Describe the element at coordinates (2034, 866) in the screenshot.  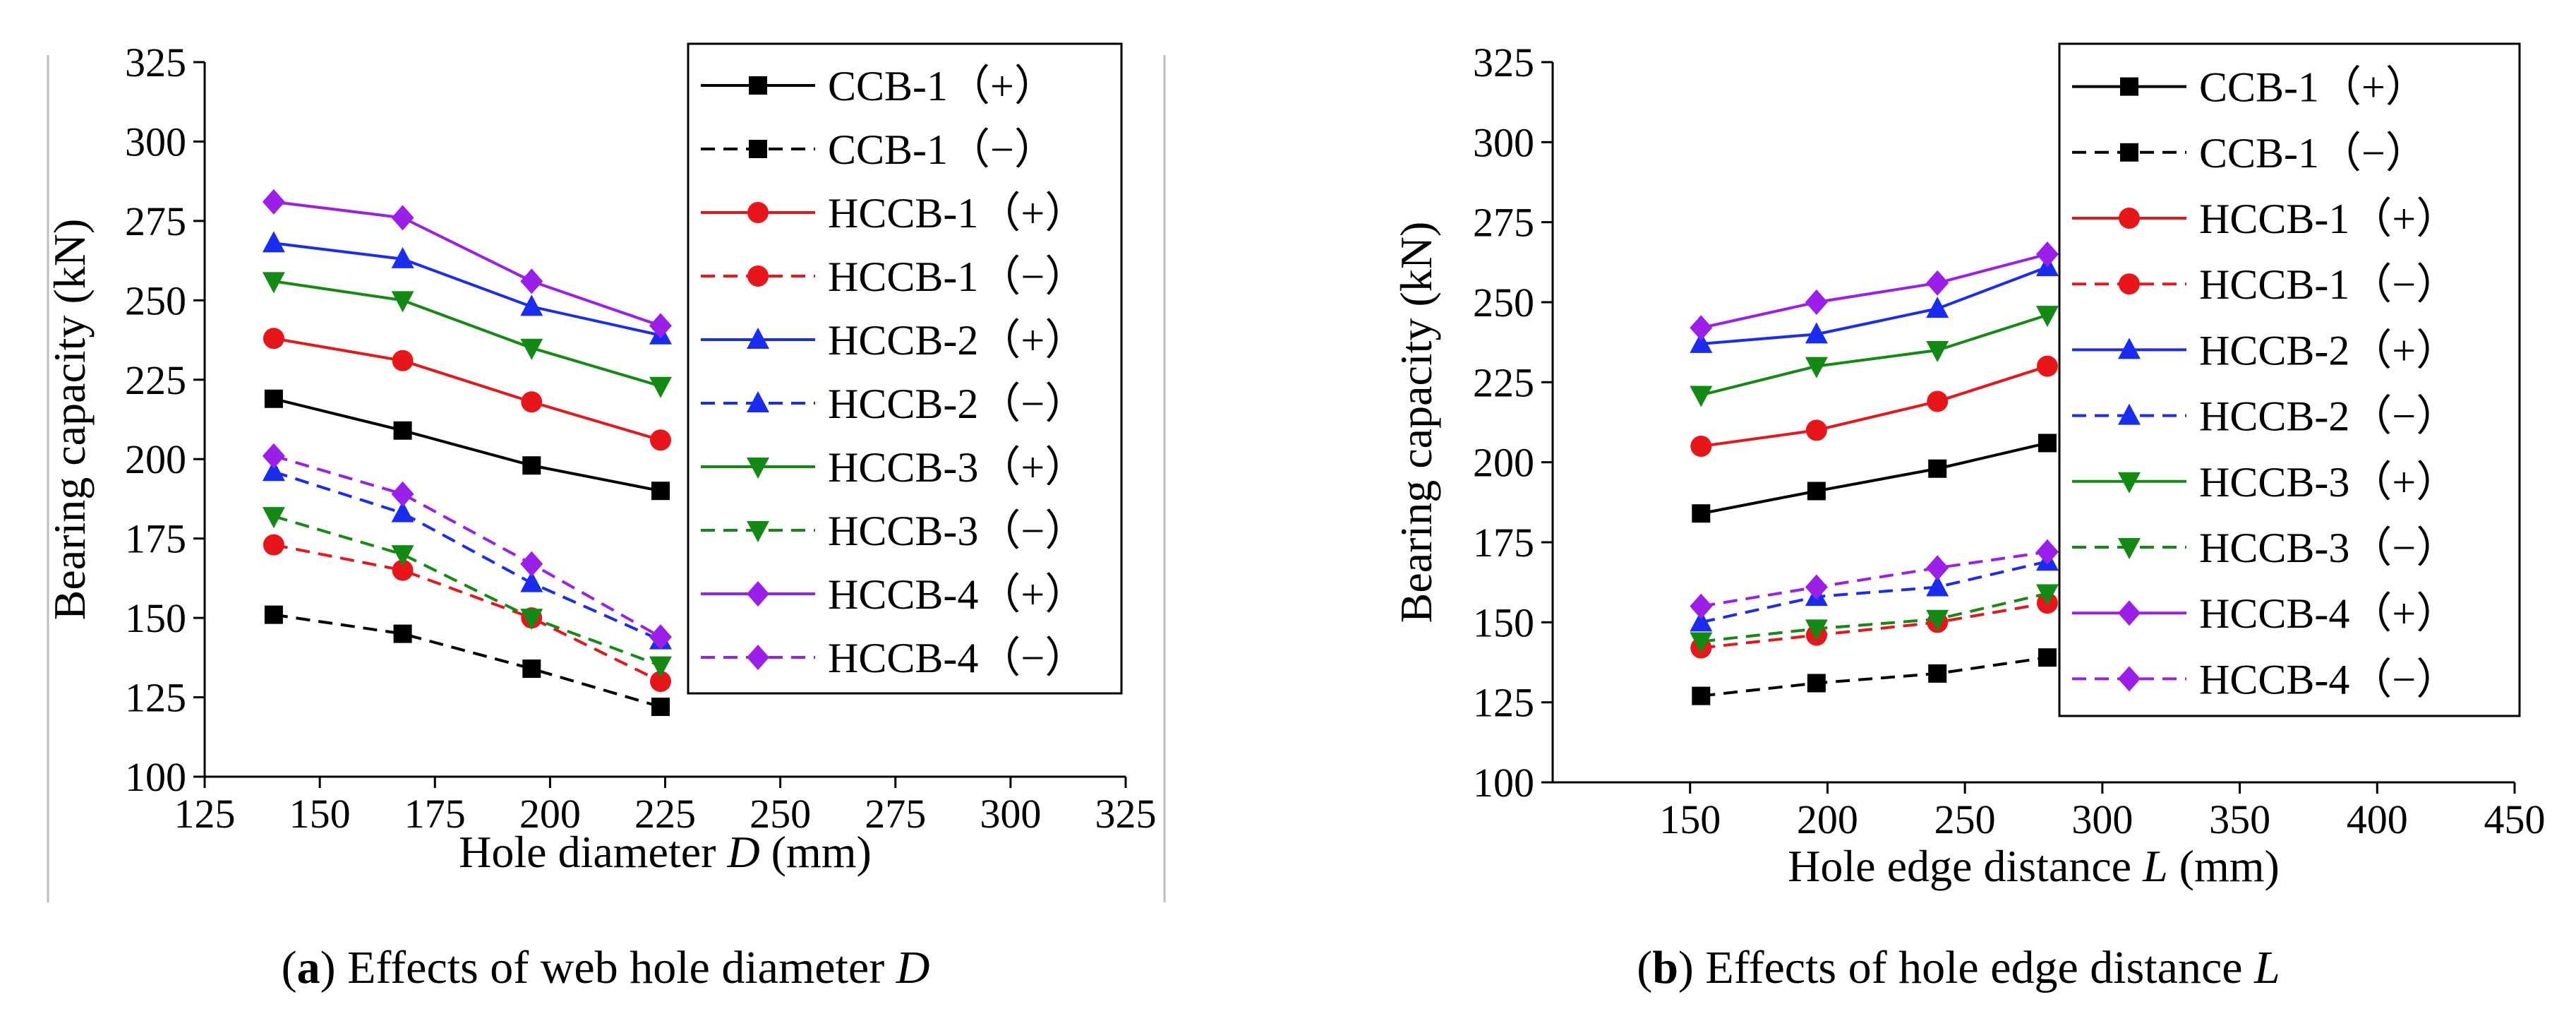
I see `panel-b-x-axis-label: Hole edge distance L (mm)` at that location.